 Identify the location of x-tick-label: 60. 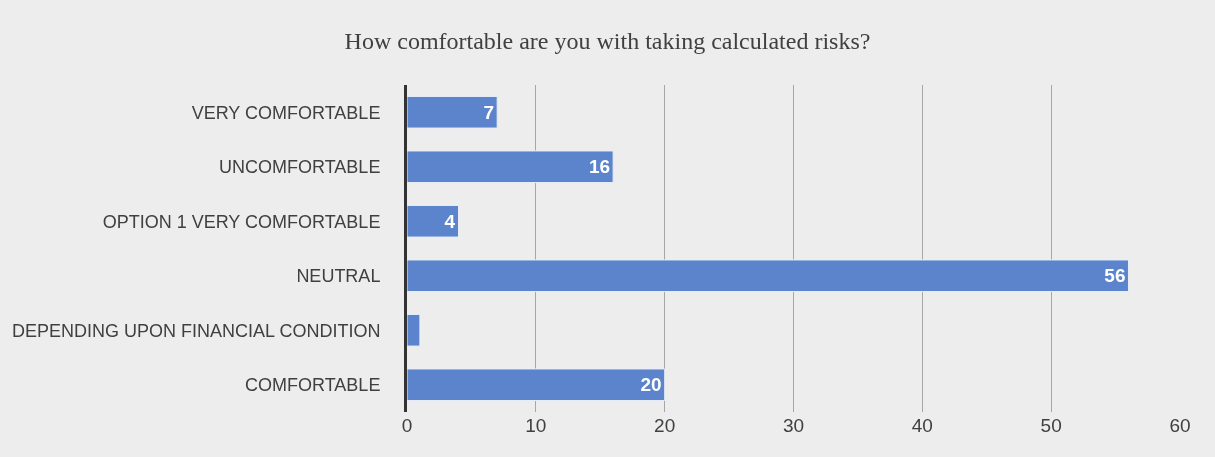
(1180, 425).